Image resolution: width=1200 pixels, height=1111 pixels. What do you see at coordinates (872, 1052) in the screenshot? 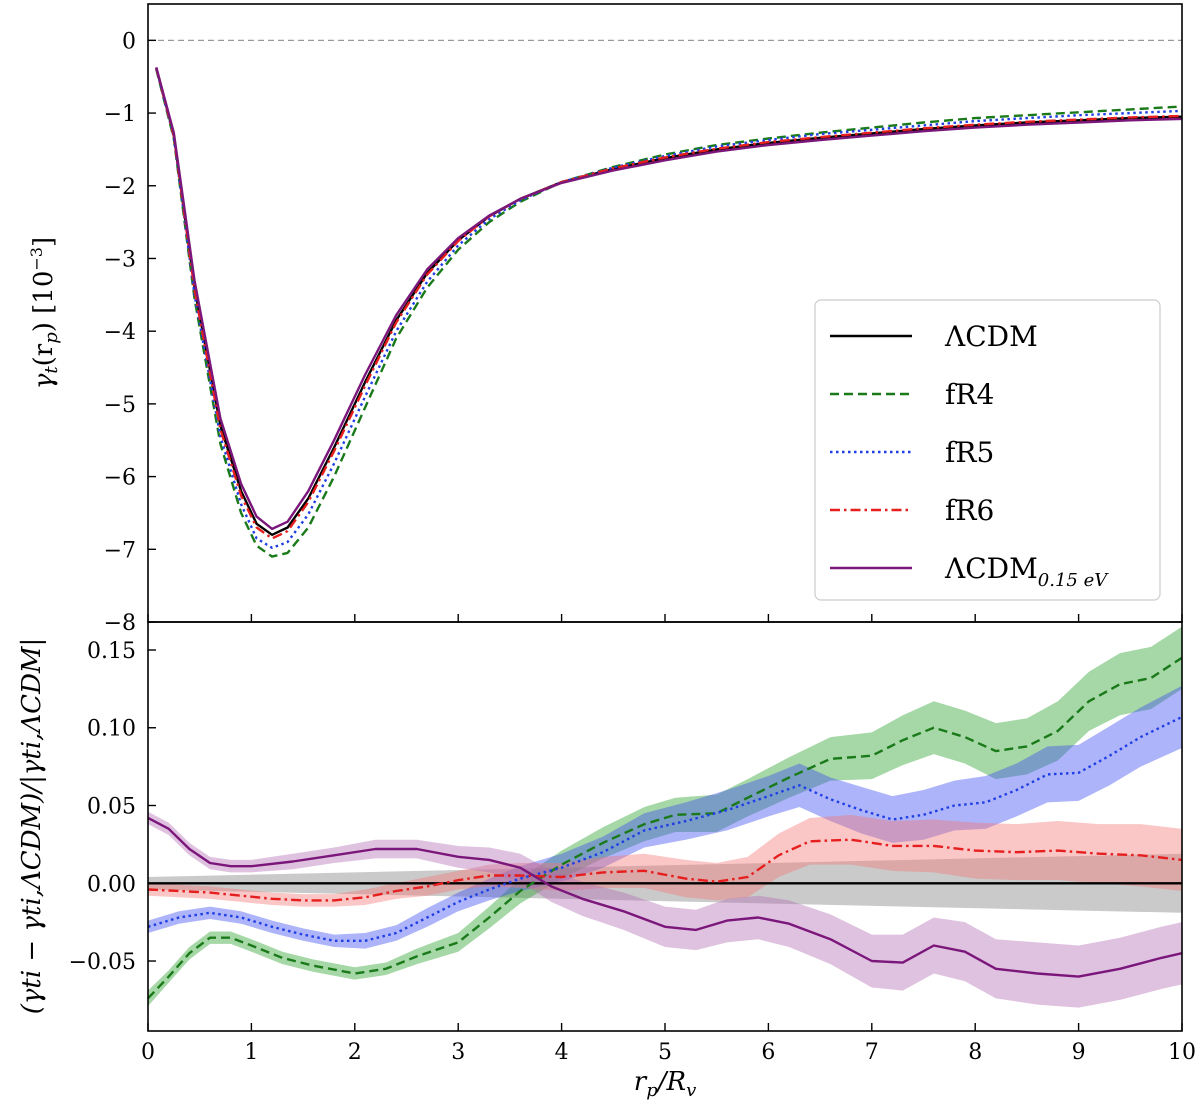
I see `x-tick-label: 7` at bounding box center [872, 1052].